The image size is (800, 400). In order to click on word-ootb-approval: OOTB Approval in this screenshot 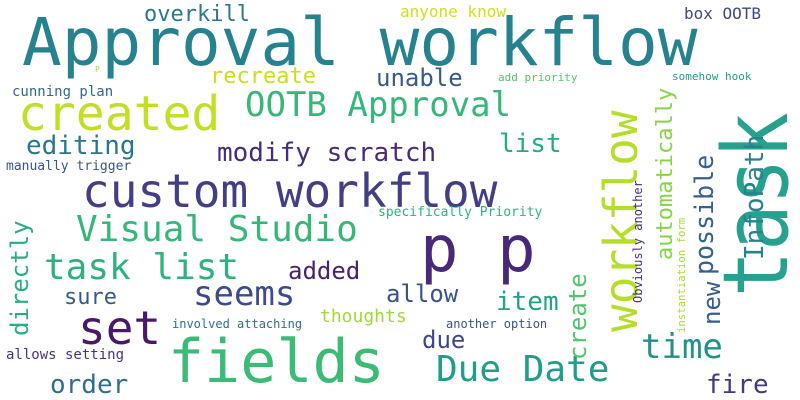, I will do `click(378, 105)`.